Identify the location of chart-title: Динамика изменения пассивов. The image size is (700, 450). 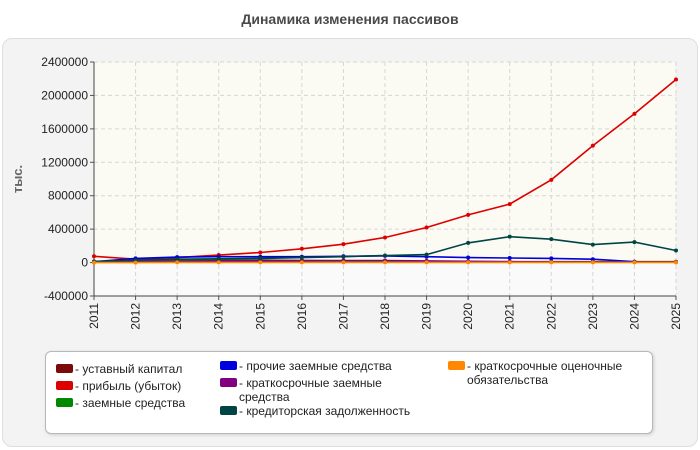
(350, 19).